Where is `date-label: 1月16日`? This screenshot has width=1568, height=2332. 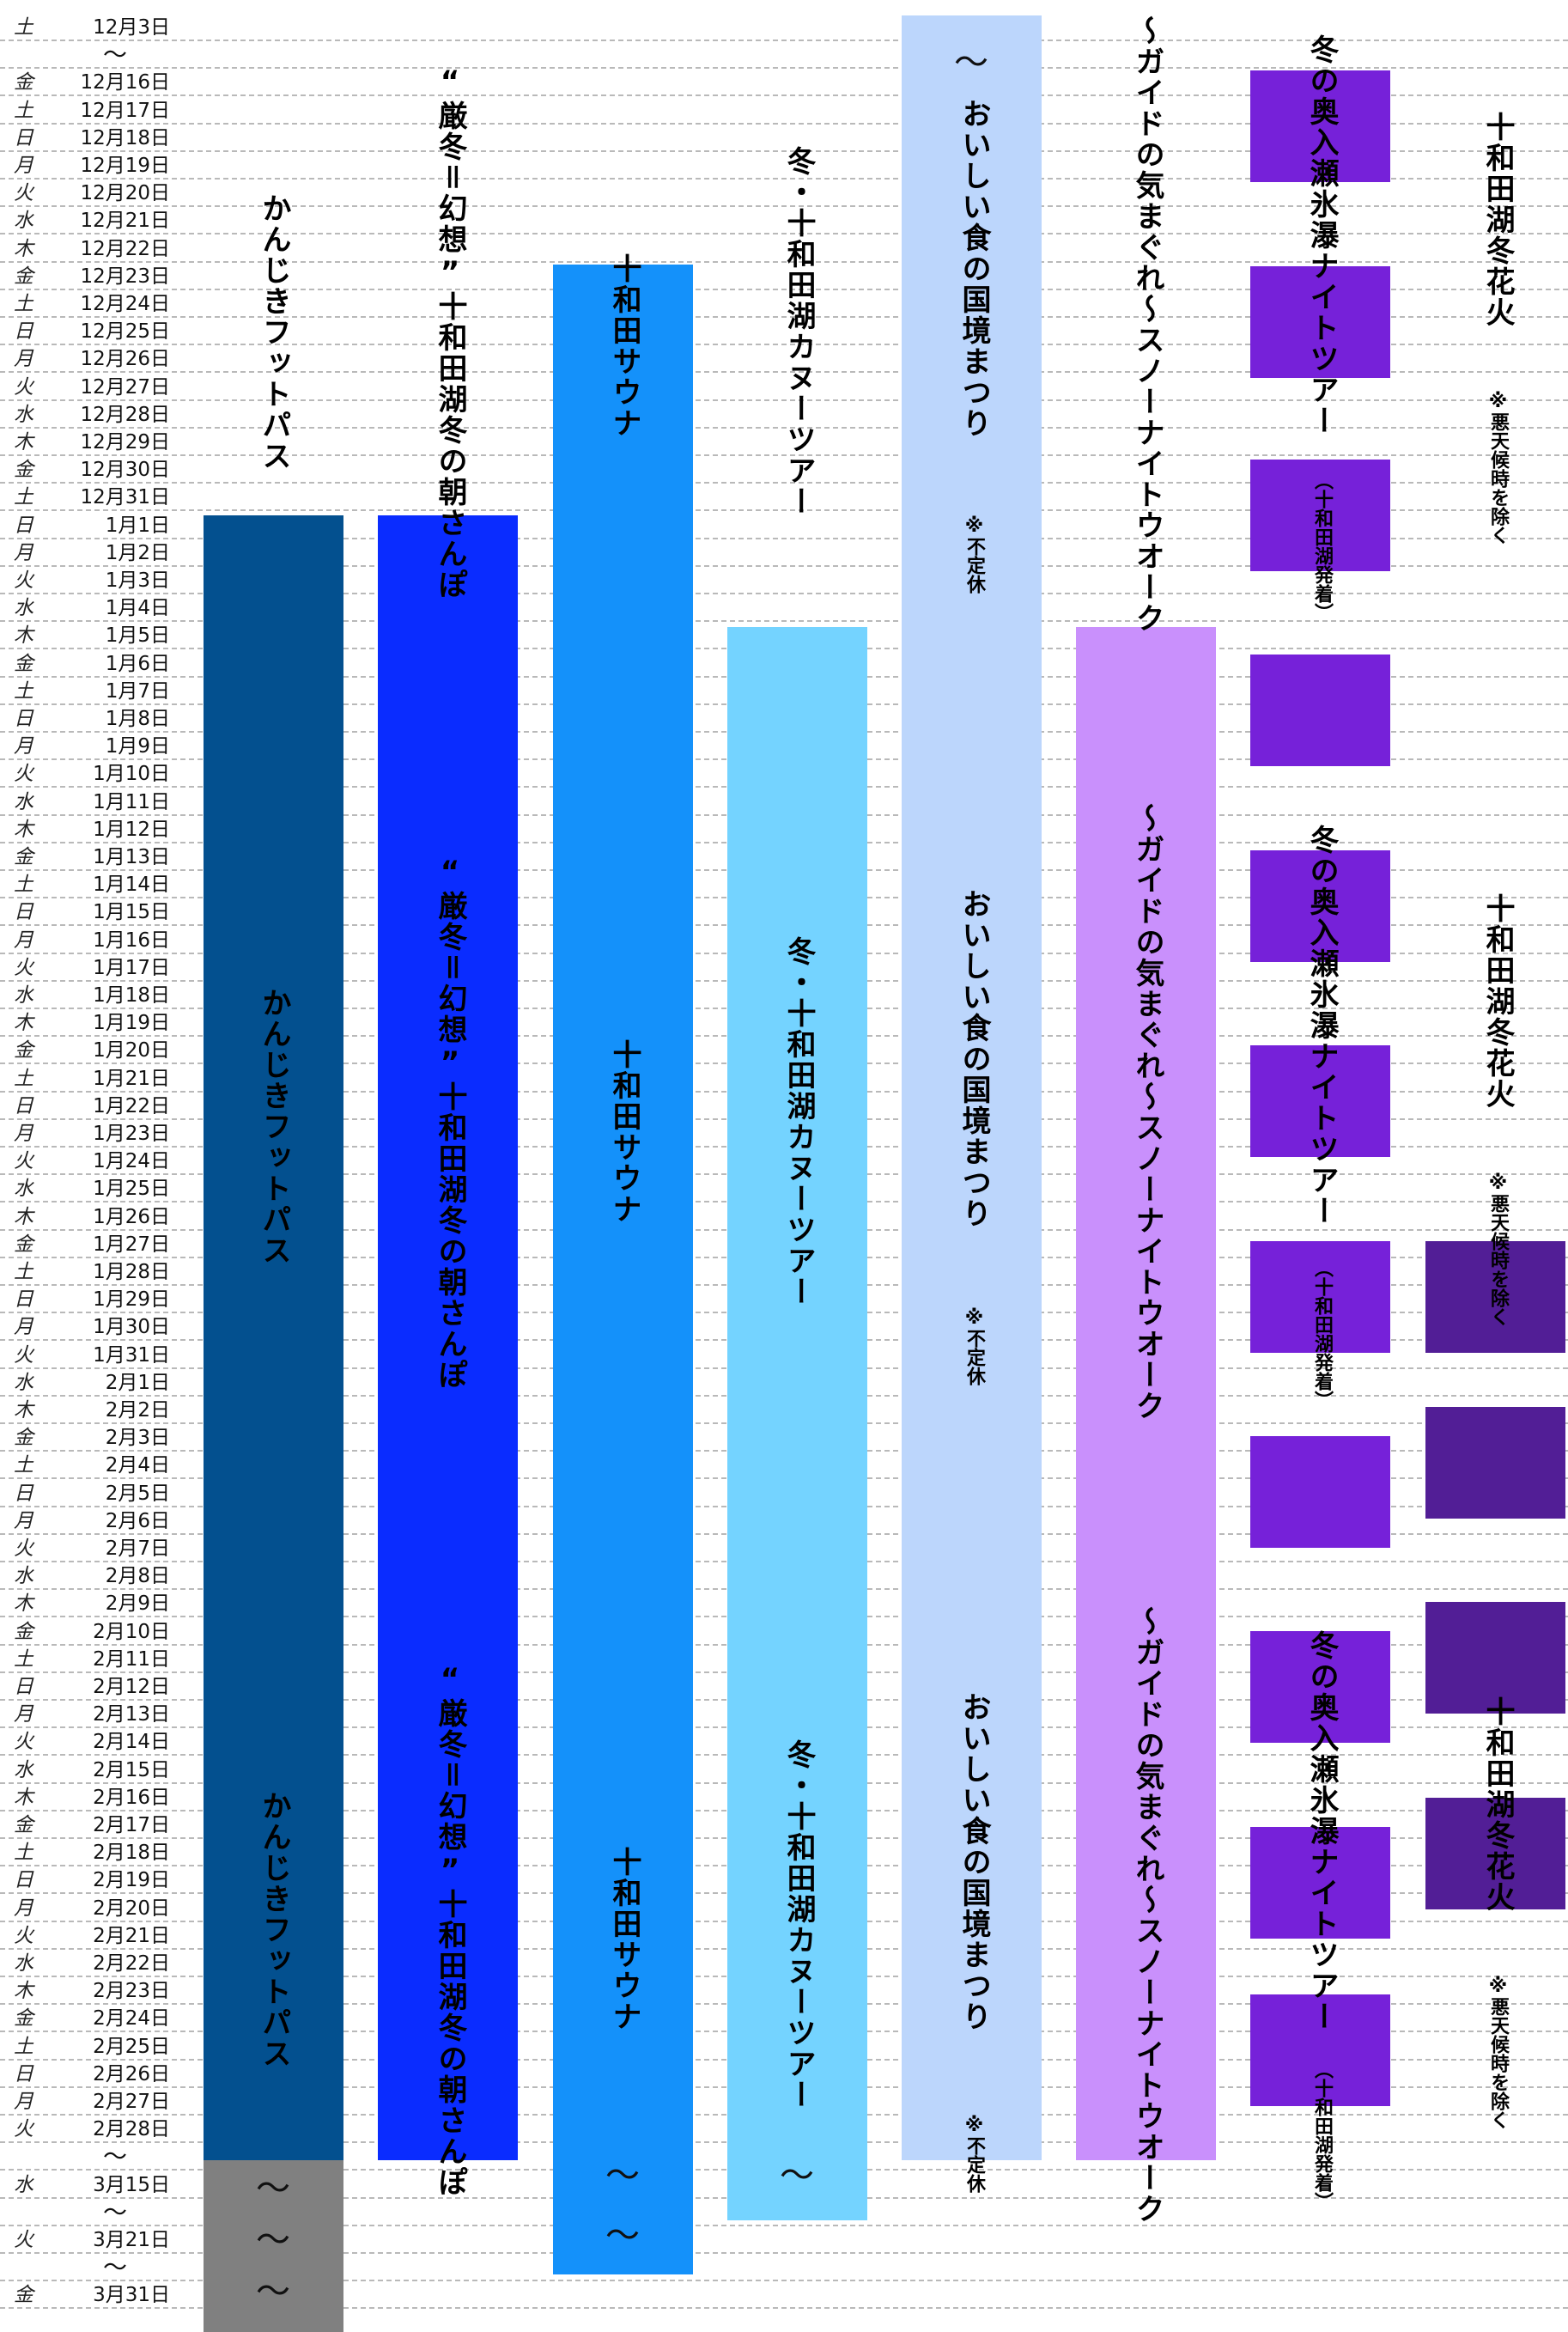
date-label: 1月16日 is located at coordinates (131, 941).